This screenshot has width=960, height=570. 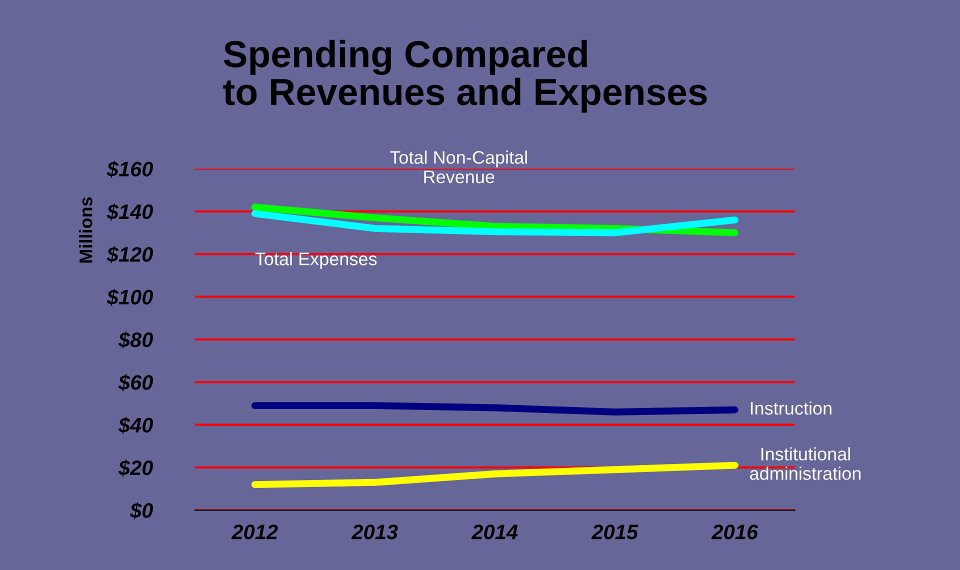 What do you see at coordinates (465, 76) in the screenshot?
I see `chart-title: Spending Compared to Revenues and Expenses` at bounding box center [465, 76].